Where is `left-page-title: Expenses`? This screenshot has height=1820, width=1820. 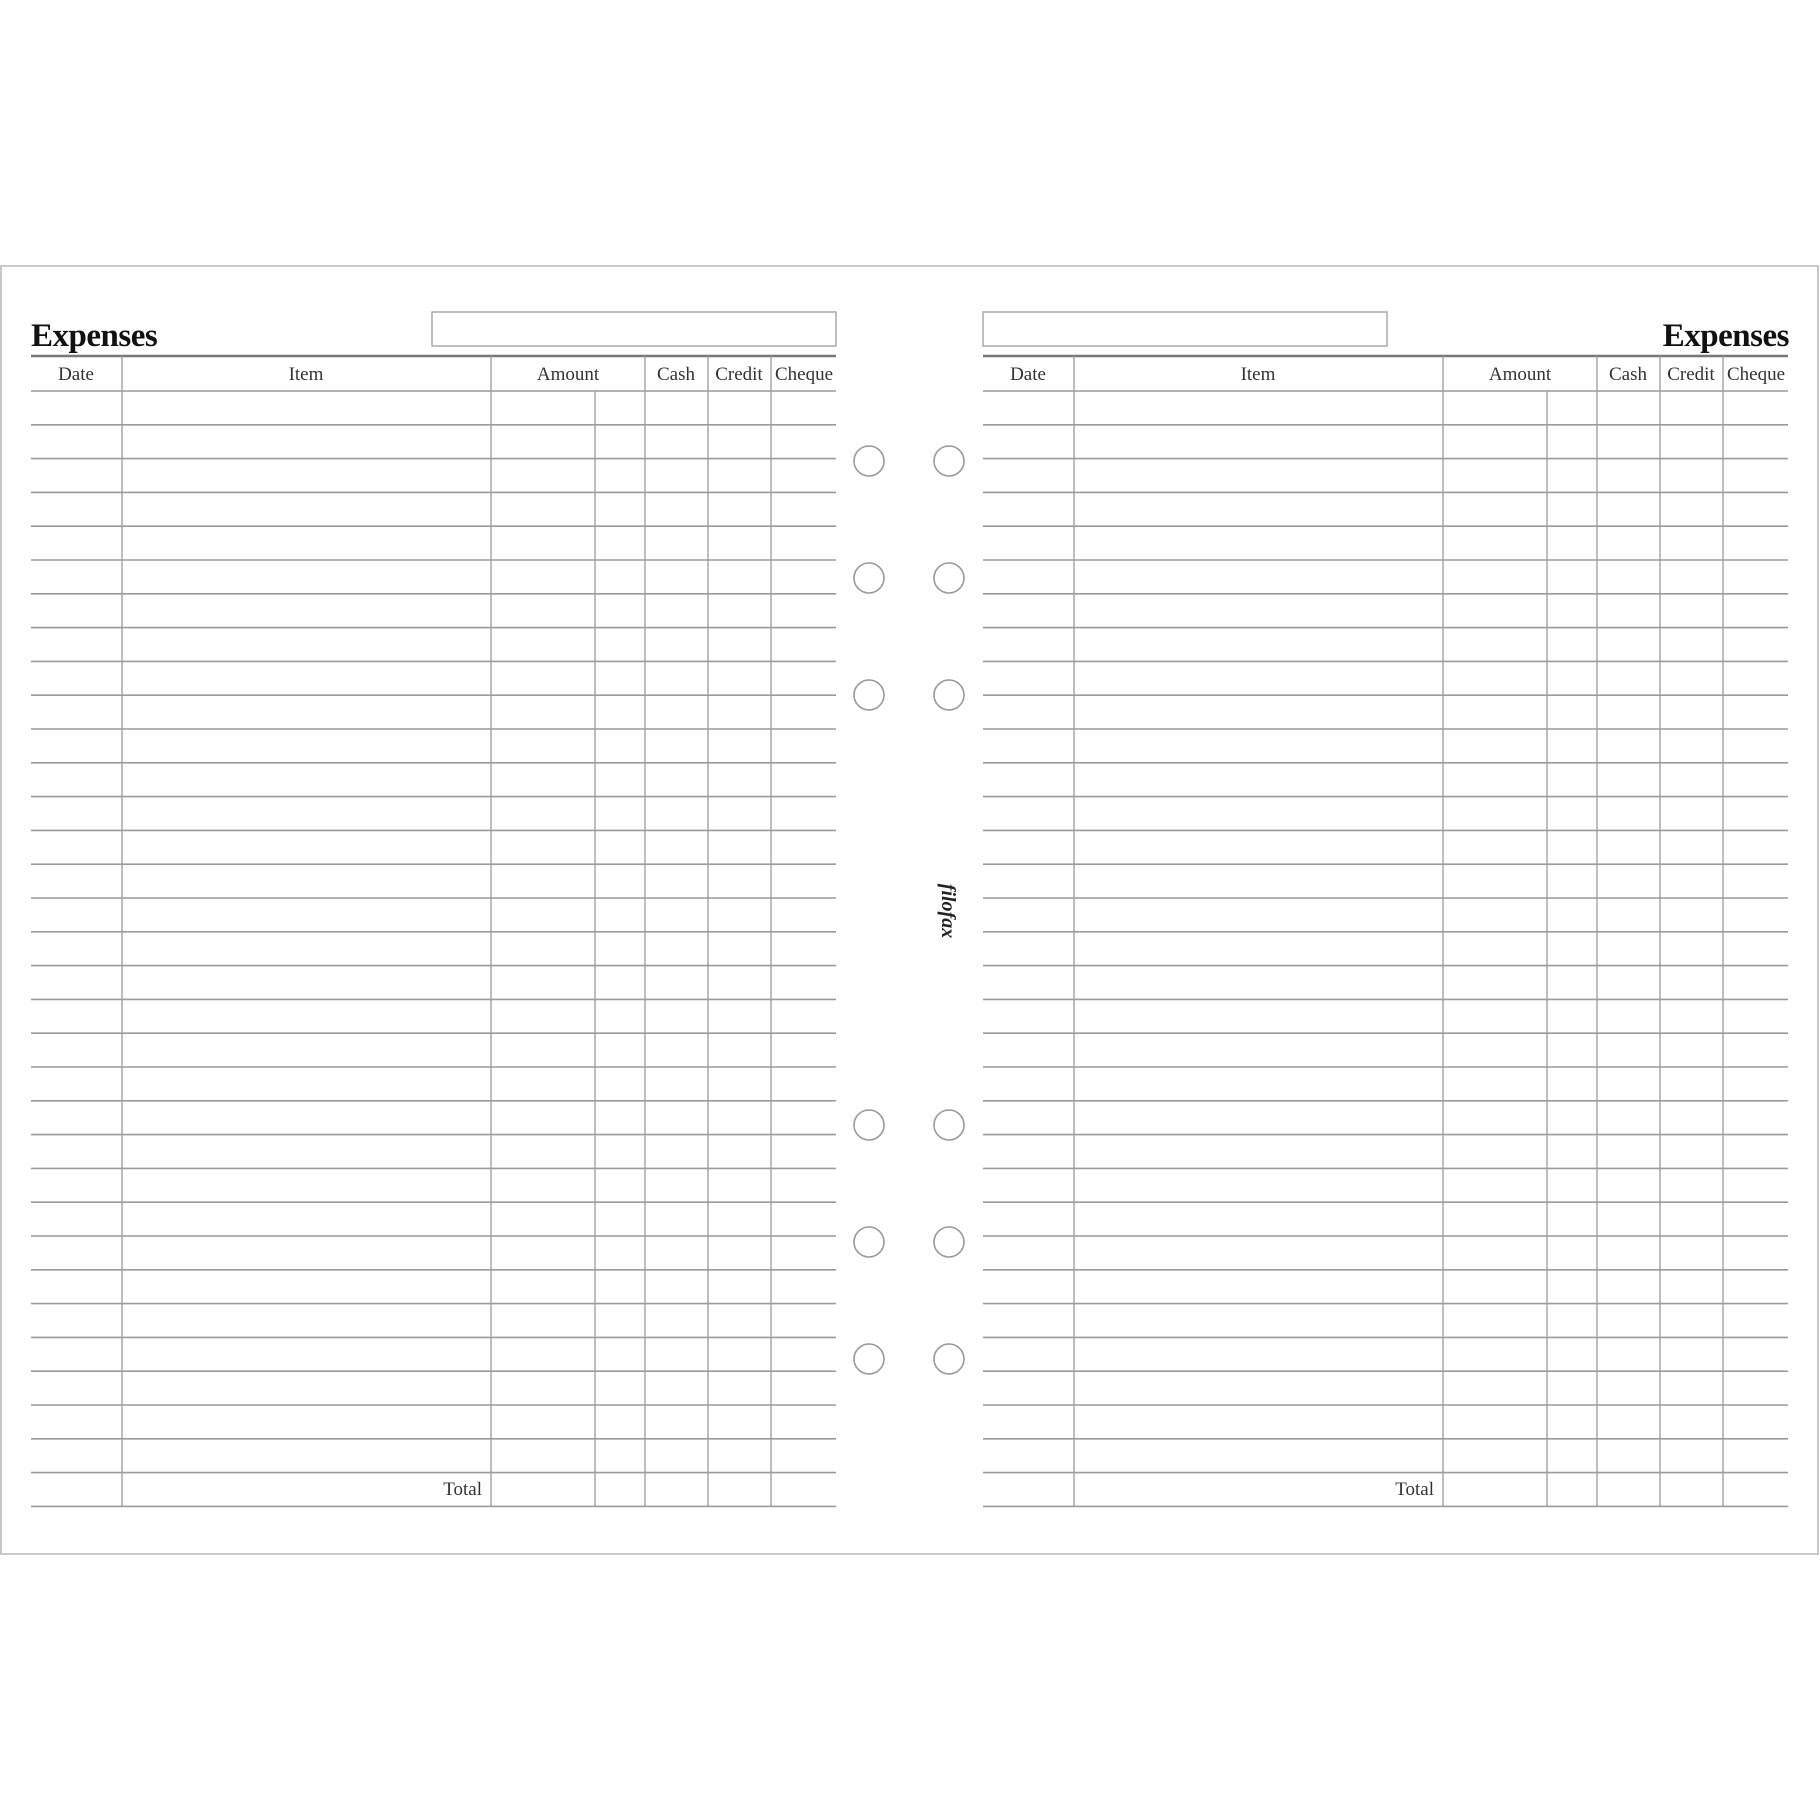 left-page-title: Expenses is located at coordinates (94, 336).